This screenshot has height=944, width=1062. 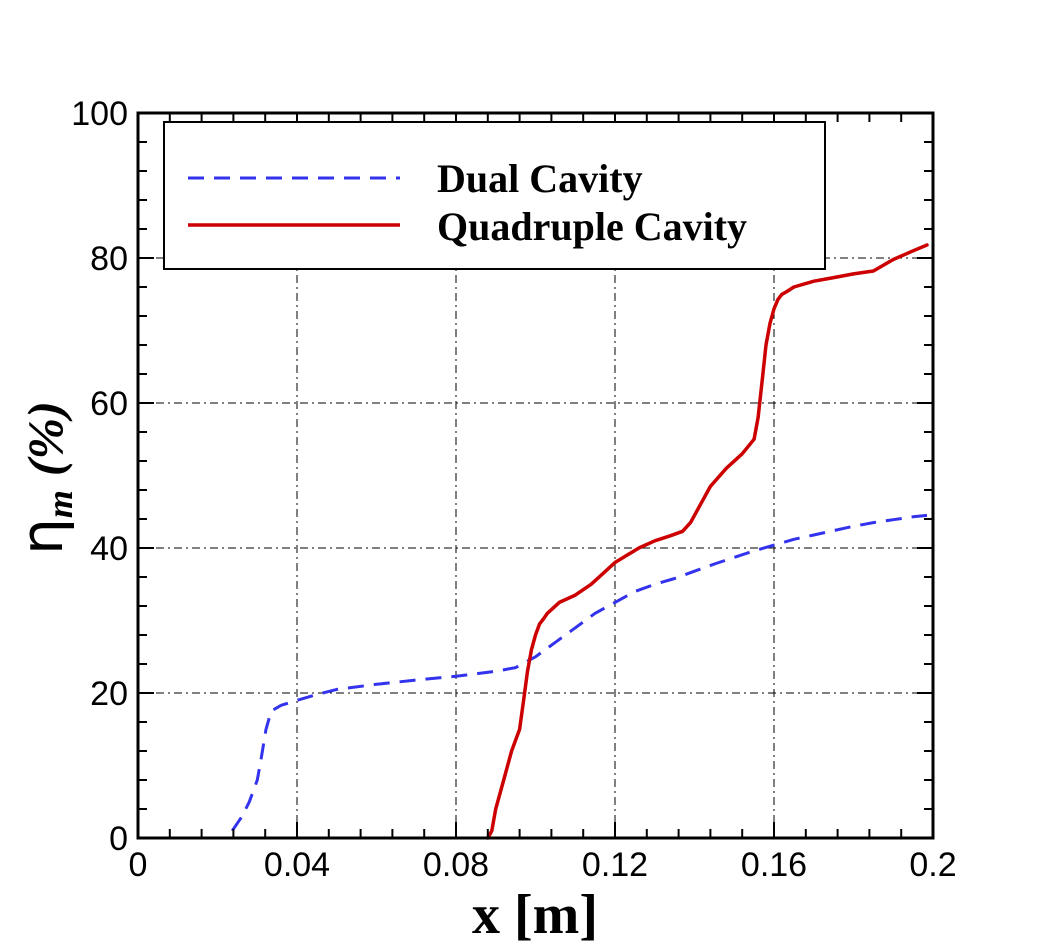 I want to click on y-tick-label: 100, so click(x=99, y=114).